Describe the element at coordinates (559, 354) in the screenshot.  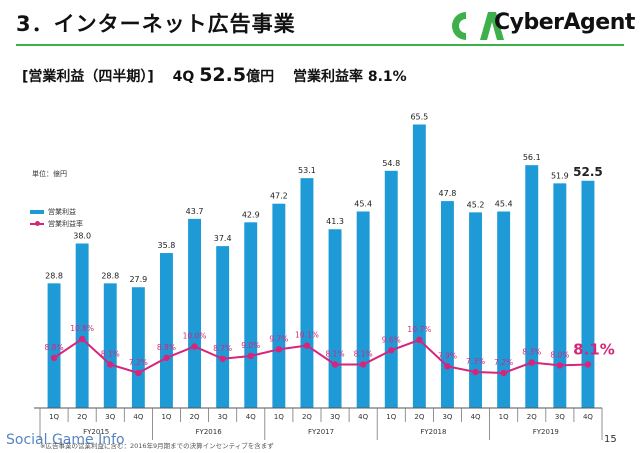
I see `margin-value-label: 8.0%` at that location.